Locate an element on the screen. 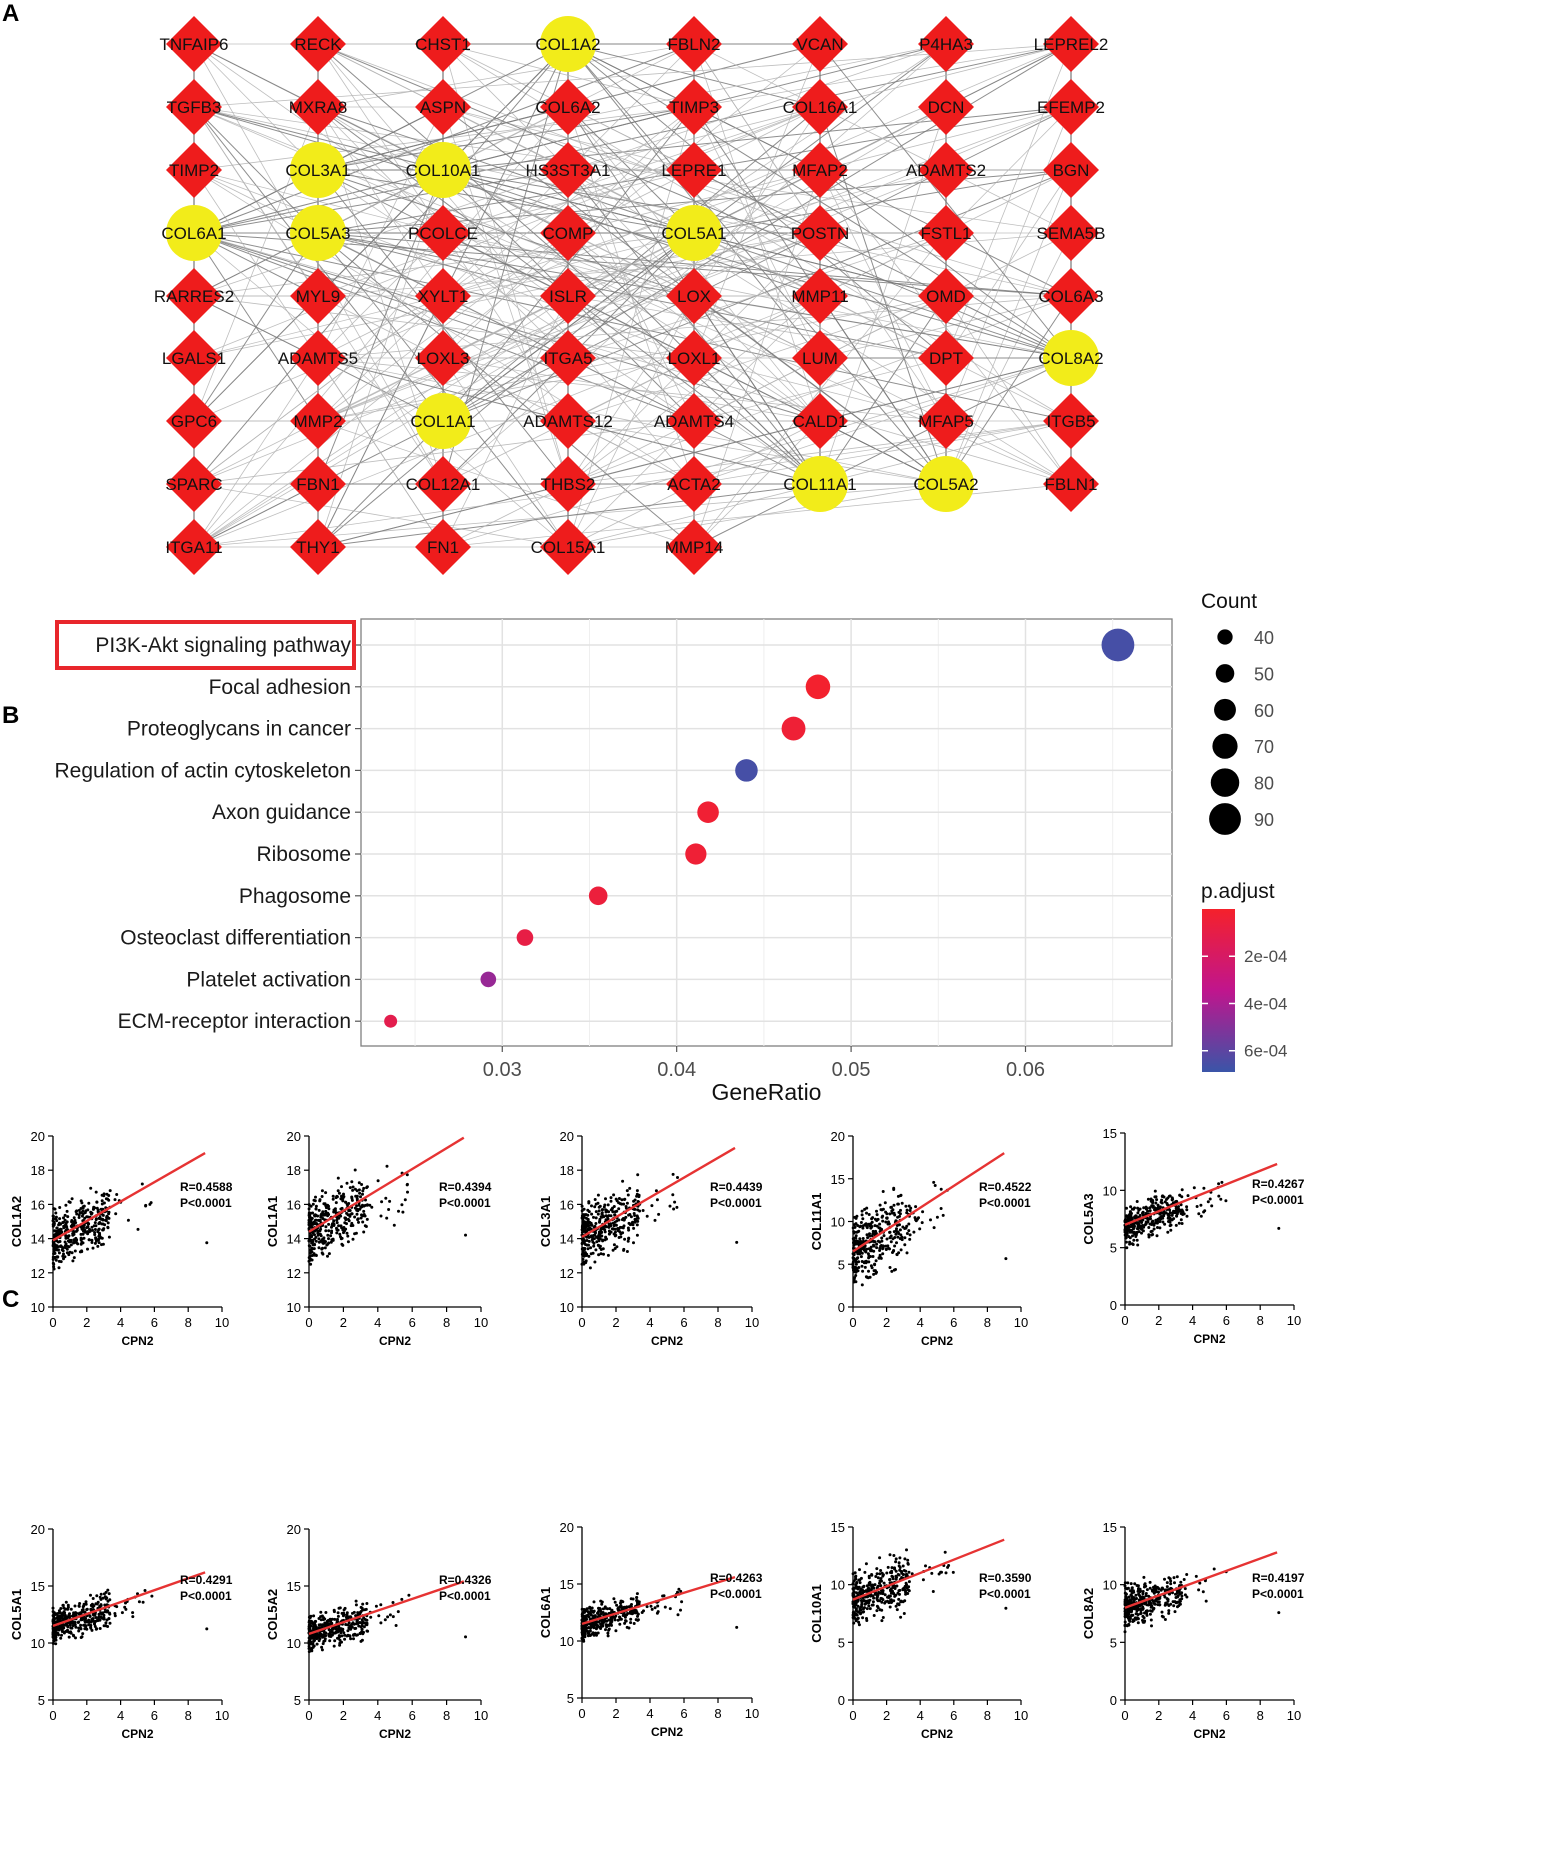  node-postn: POSTN is located at coordinates (820, 233).